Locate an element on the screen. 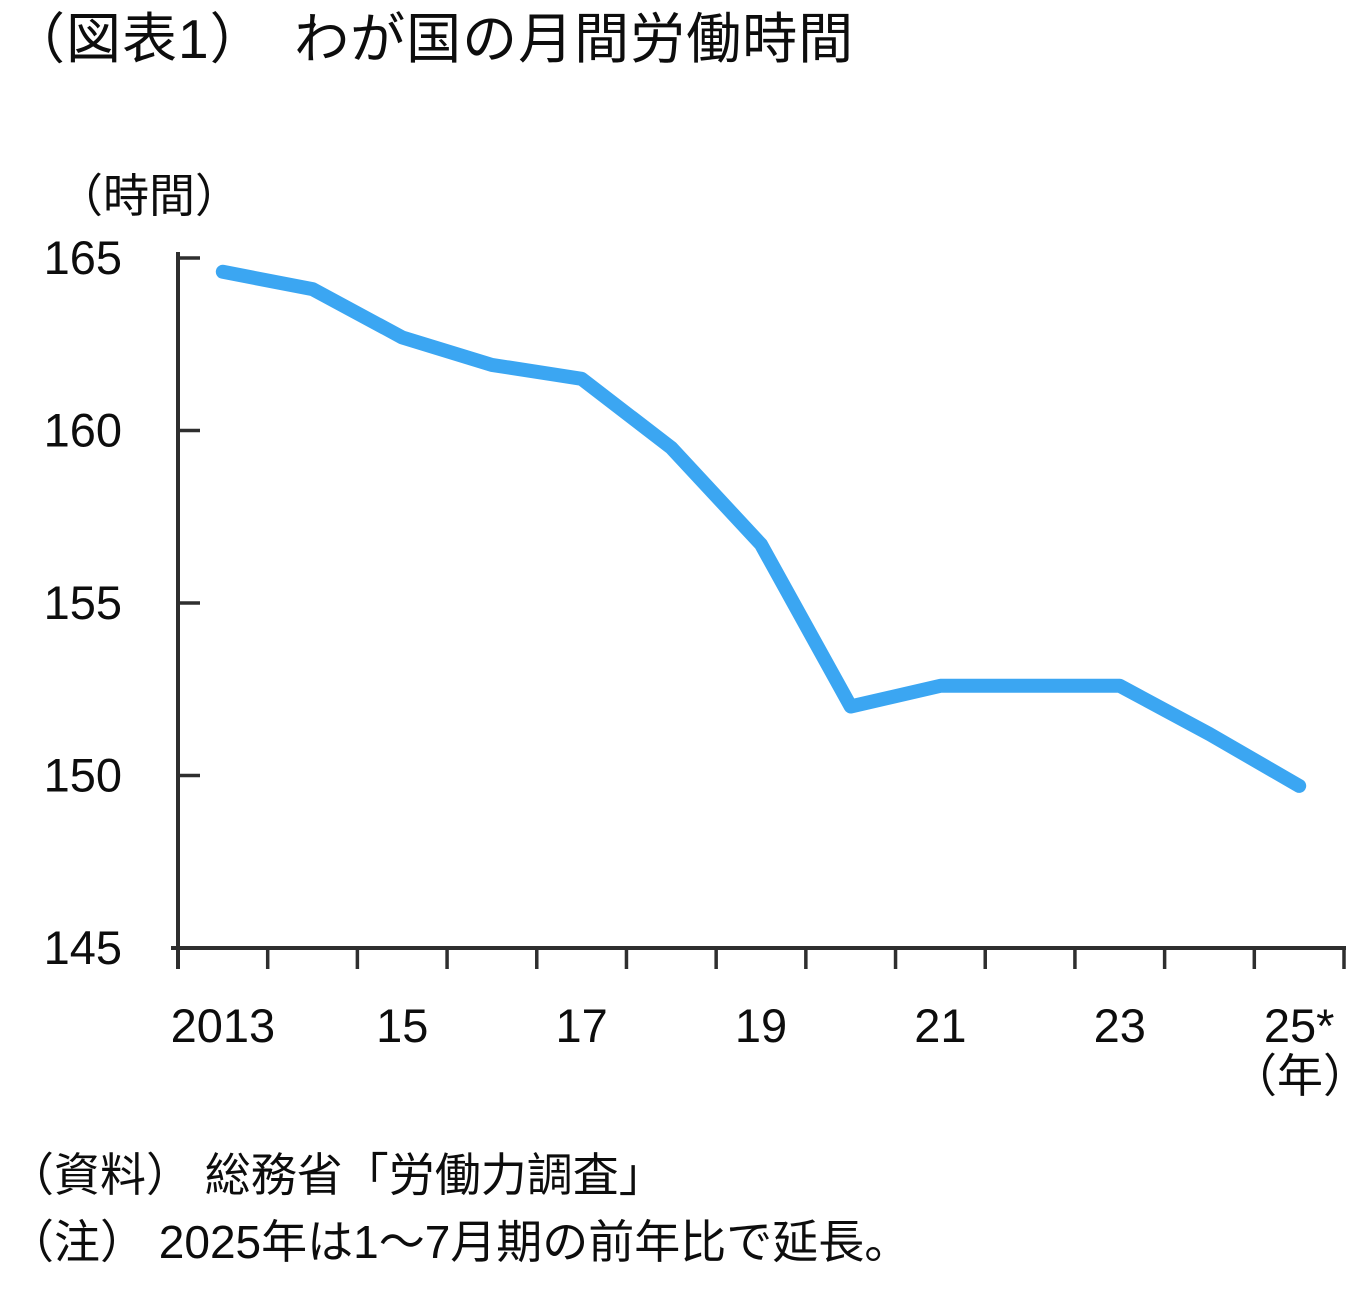 Image resolution: width=1360 pixels, height=1295 pixels. x-axis-unit-label: （年） is located at coordinates (1295, 1076).